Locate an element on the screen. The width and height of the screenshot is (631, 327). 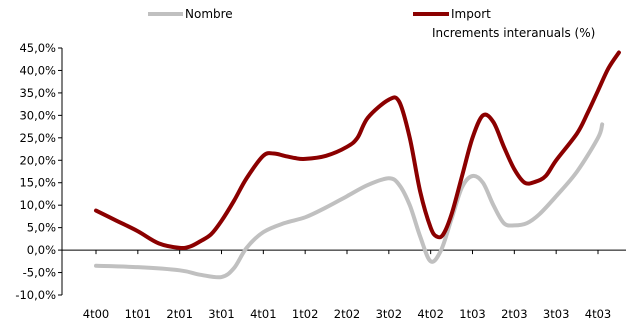
x-tick-label: 4t00 is located at coordinates (96, 314).